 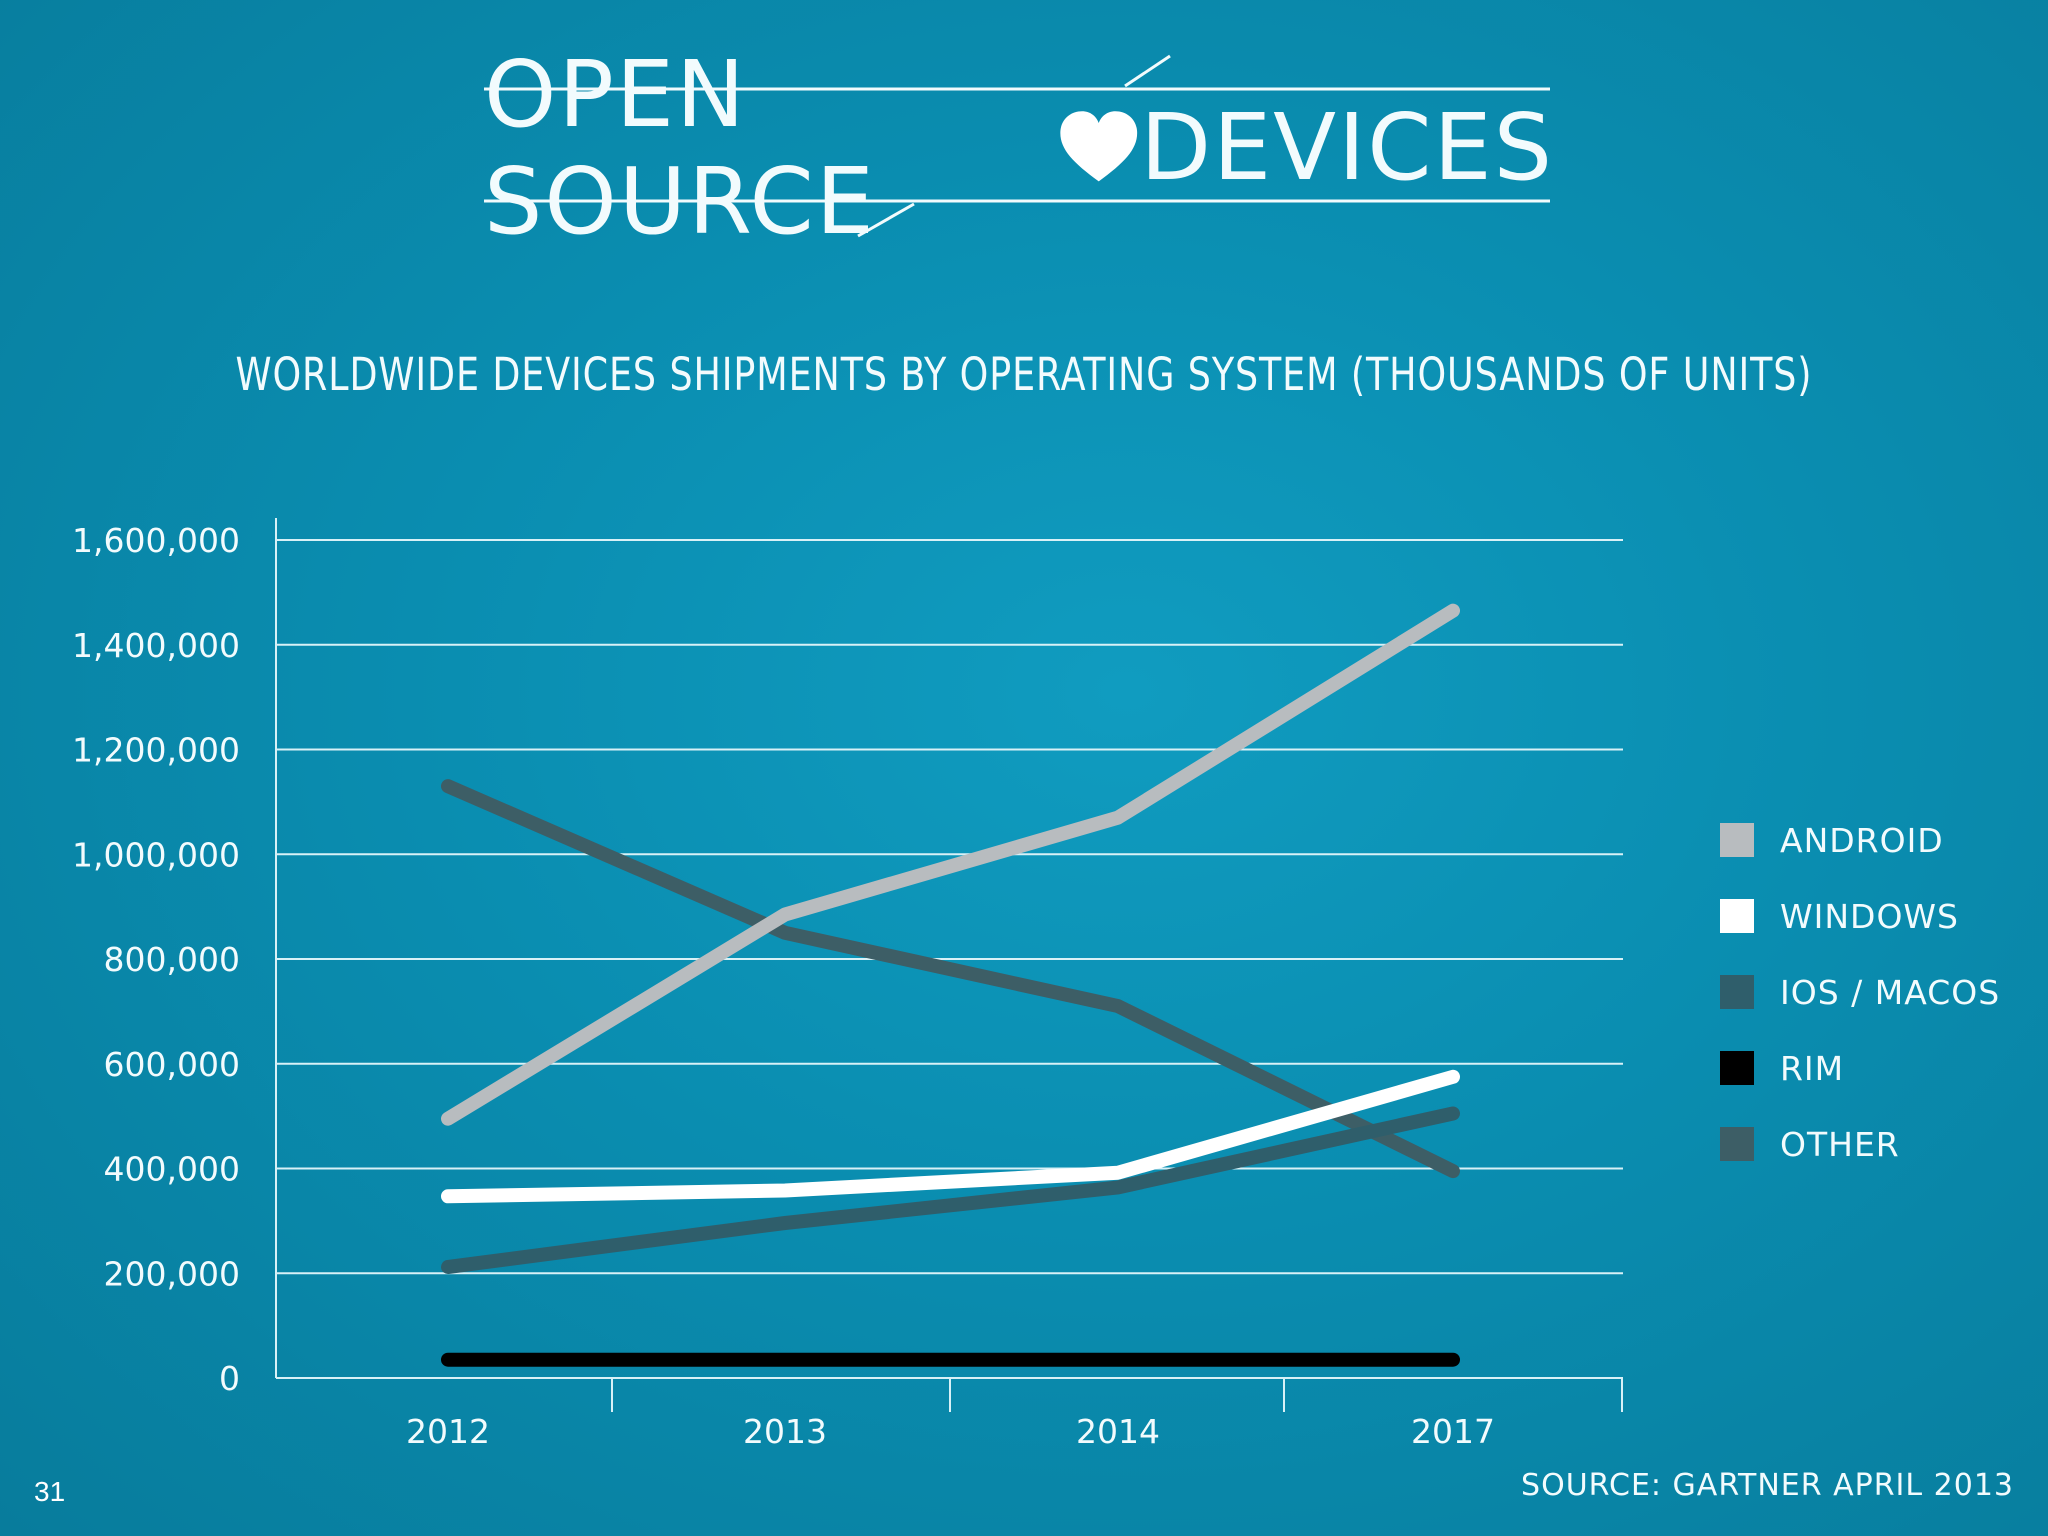 What do you see at coordinates (1812, 1068) in the screenshot?
I see `legend-label-rim: RIM` at bounding box center [1812, 1068].